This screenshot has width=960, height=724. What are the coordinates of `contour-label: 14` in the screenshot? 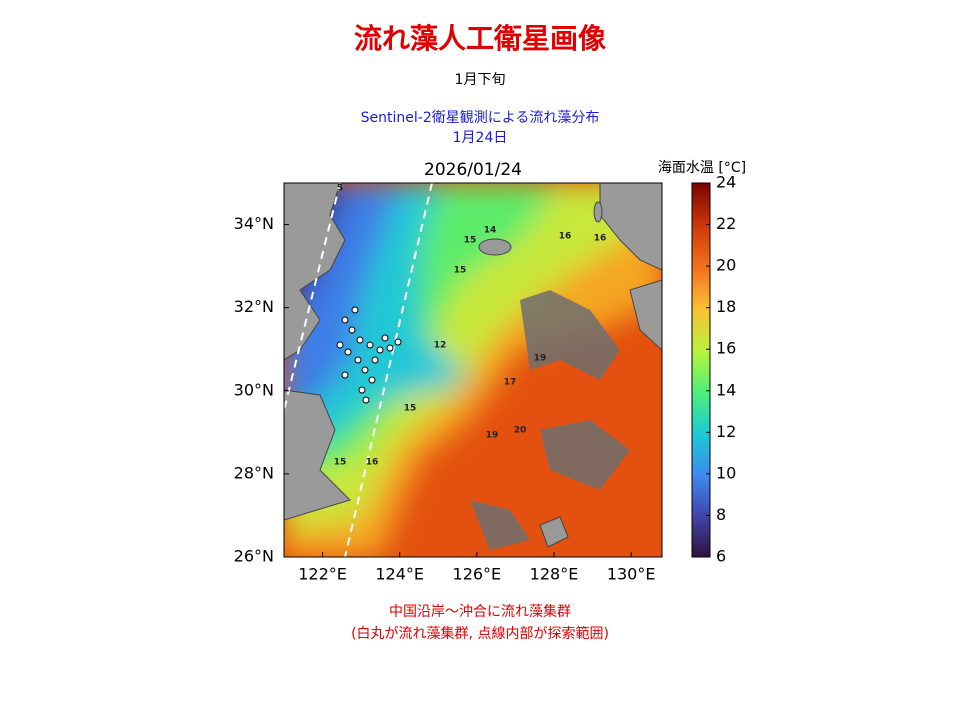 It's located at (490, 231).